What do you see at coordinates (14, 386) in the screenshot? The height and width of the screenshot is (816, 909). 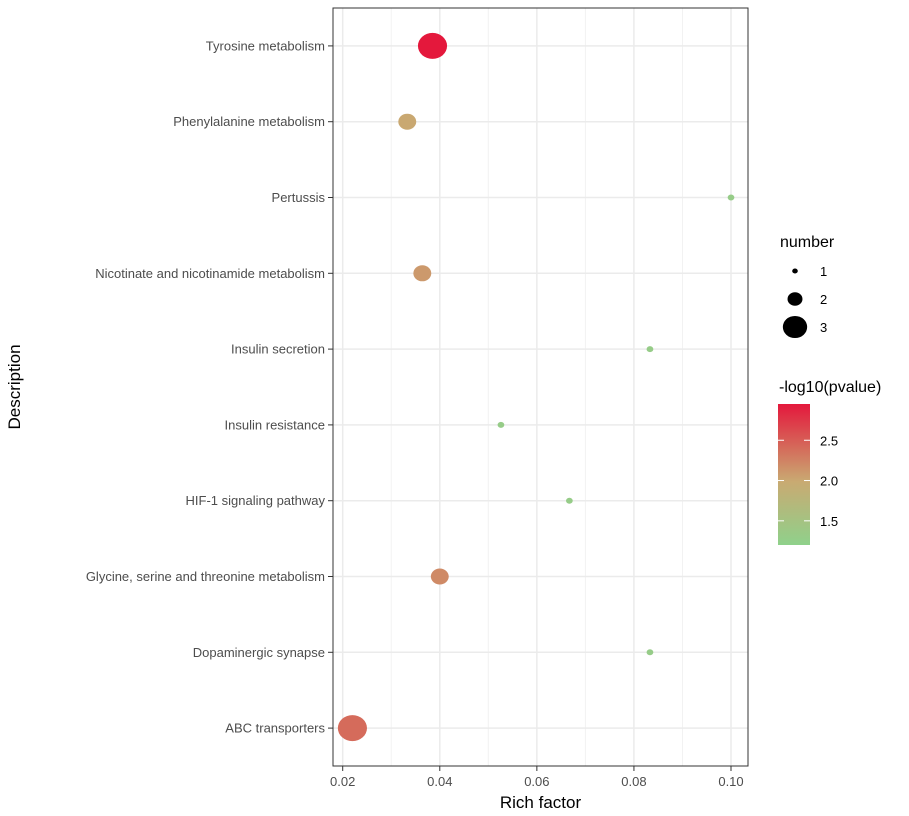 I see `y-axis-title: Description` at bounding box center [14, 386].